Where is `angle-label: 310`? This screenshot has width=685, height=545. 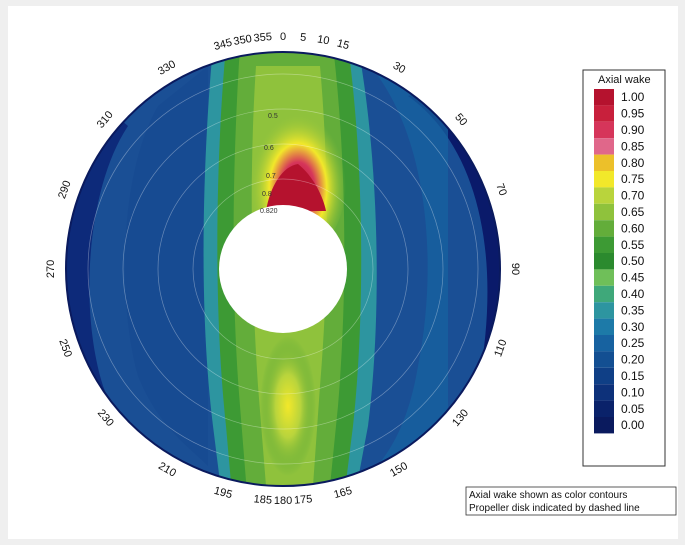 angle-label: 310 is located at coordinates (105, 120).